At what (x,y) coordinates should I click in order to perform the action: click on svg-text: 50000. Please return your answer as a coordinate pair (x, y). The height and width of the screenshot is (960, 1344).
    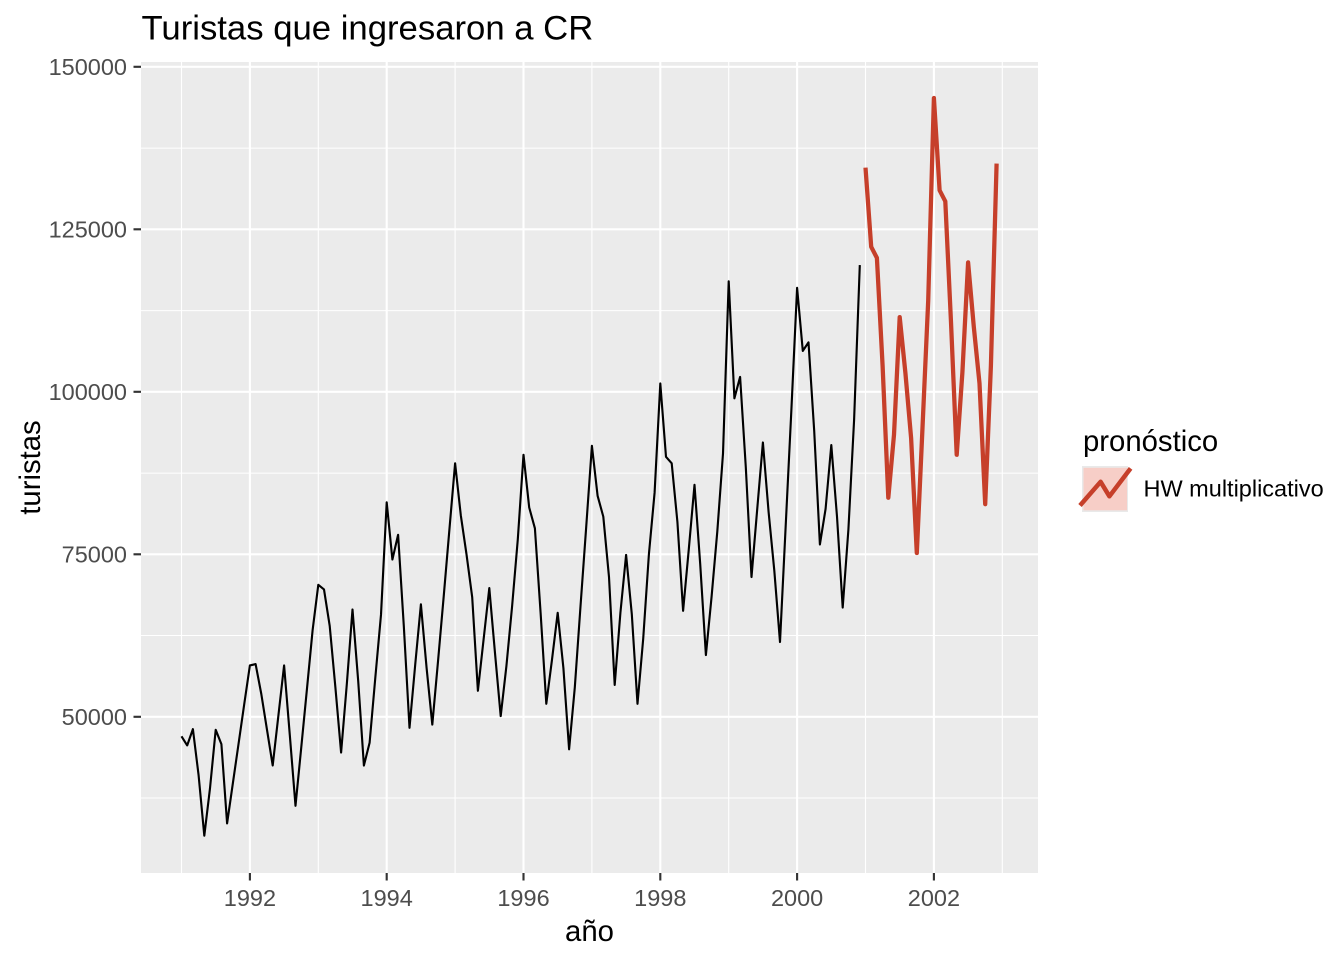
    Looking at the image, I should click on (94, 717).